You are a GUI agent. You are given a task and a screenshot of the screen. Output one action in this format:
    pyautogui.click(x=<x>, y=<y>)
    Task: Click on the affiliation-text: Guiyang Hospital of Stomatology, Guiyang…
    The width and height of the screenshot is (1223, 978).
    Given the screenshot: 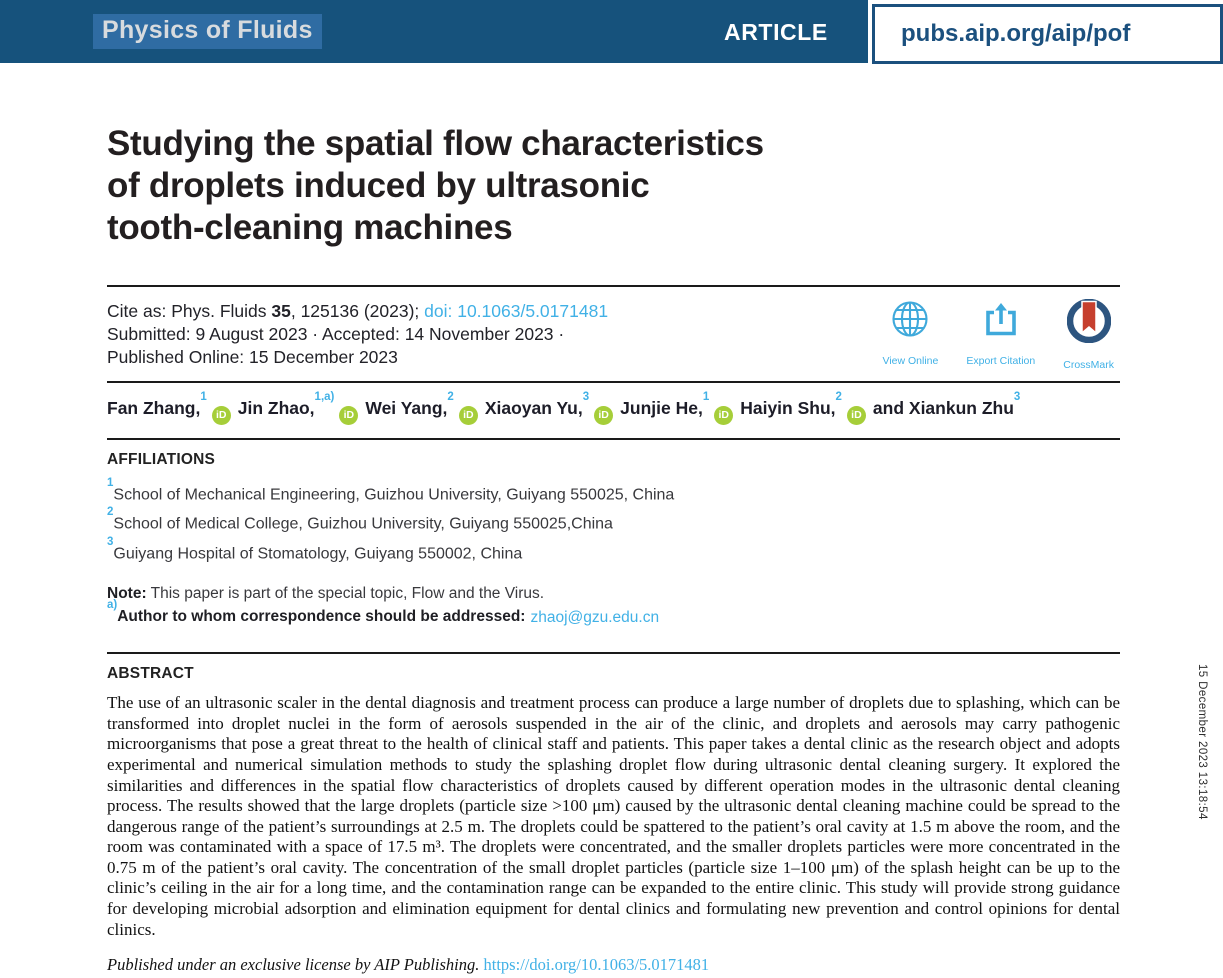 What is the action you would take?
    pyautogui.click(x=318, y=554)
    